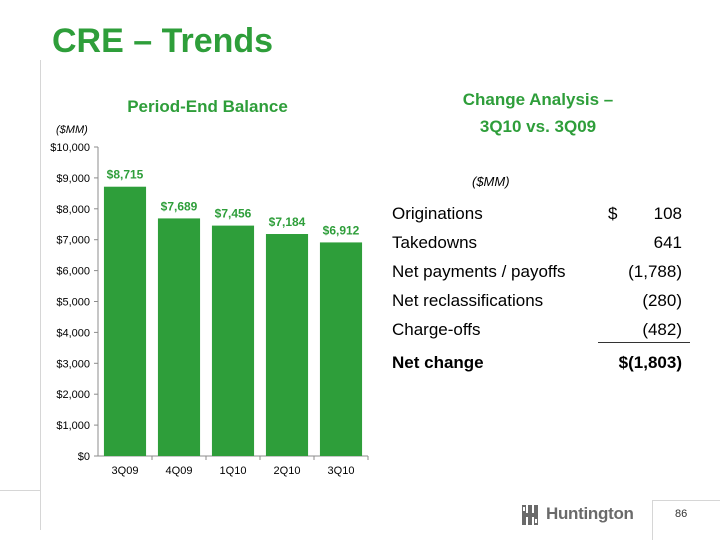 The height and width of the screenshot is (540, 720). What do you see at coordinates (613, 213) in the screenshot?
I see `row-currency: $` at bounding box center [613, 213].